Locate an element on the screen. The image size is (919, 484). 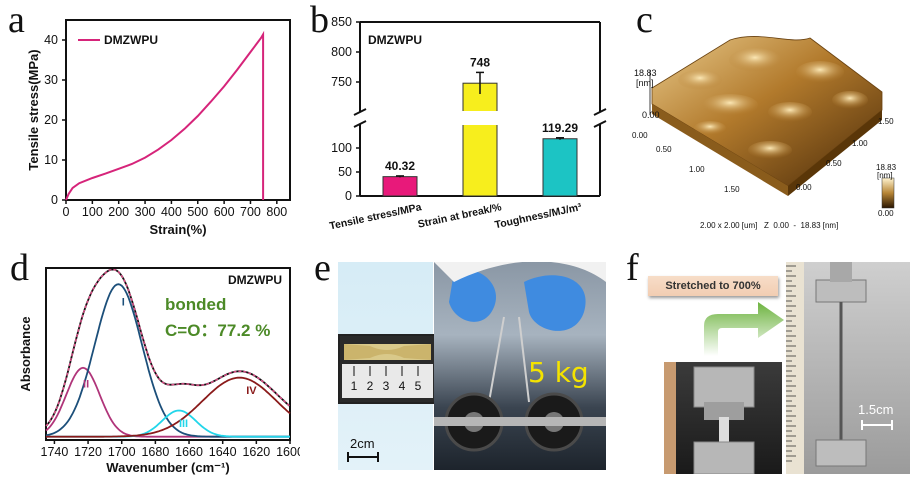
y-tick-label-a: 40 is located at coordinates (51, 40).